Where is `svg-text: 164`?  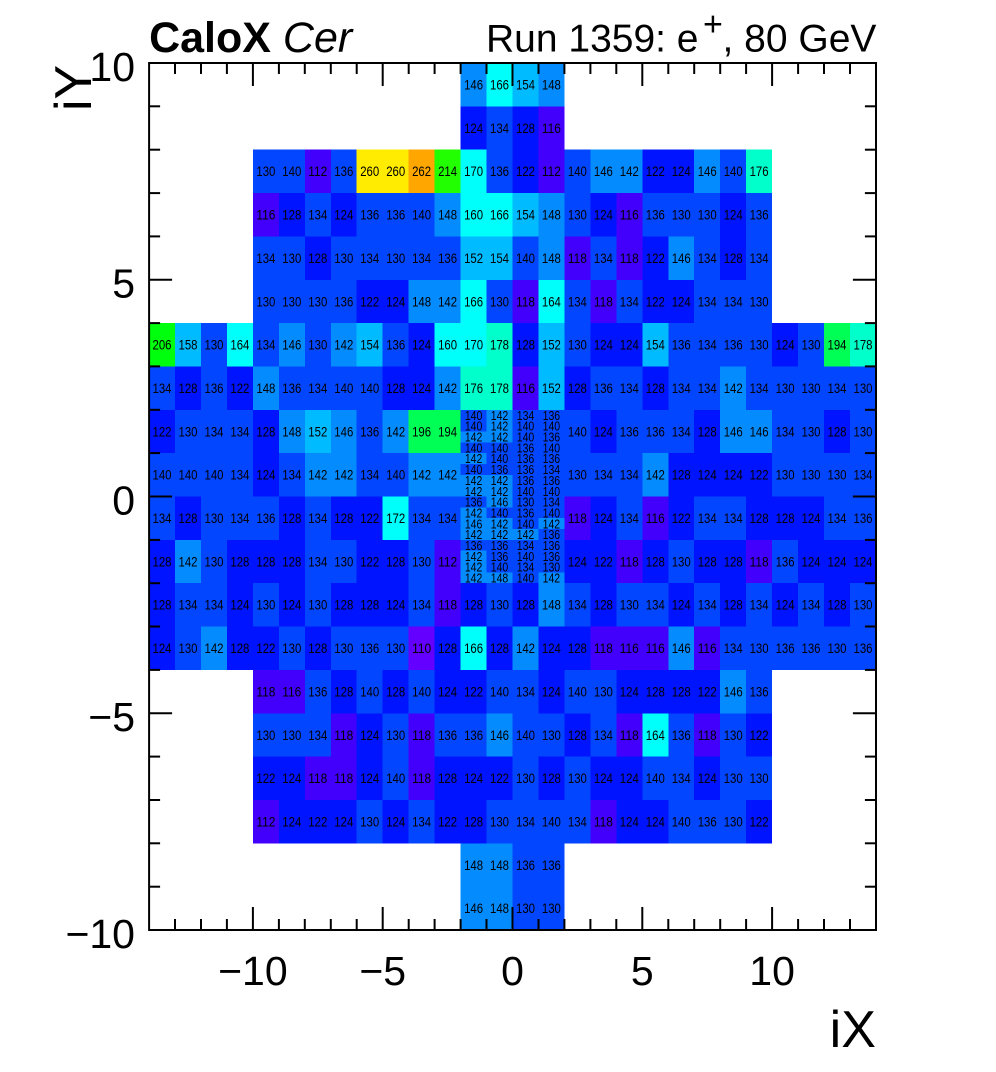
svg-text: 164 is located at coordinates (551, 301).